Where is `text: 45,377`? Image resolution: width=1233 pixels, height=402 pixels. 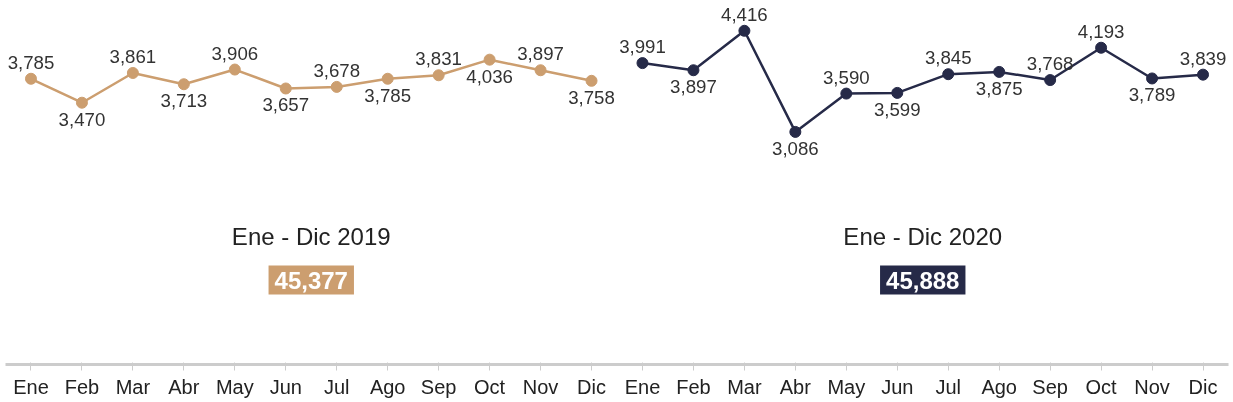
text: 45,377 is located at coordinates (311, 280).